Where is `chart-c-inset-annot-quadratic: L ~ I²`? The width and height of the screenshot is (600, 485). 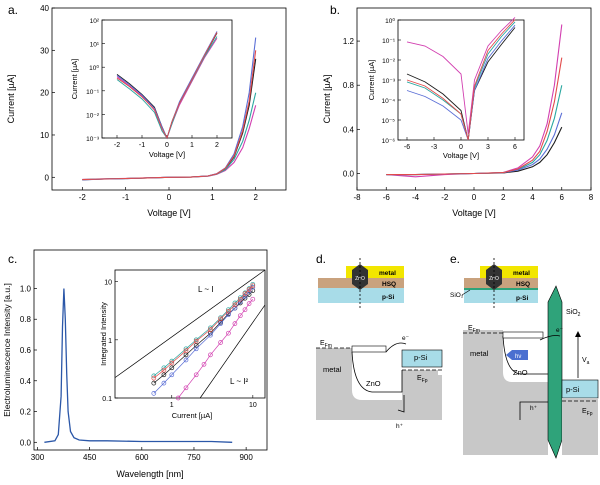 chart-c-inset-annot-quadratic: L ~ I² is located at coordinates (239, 381).